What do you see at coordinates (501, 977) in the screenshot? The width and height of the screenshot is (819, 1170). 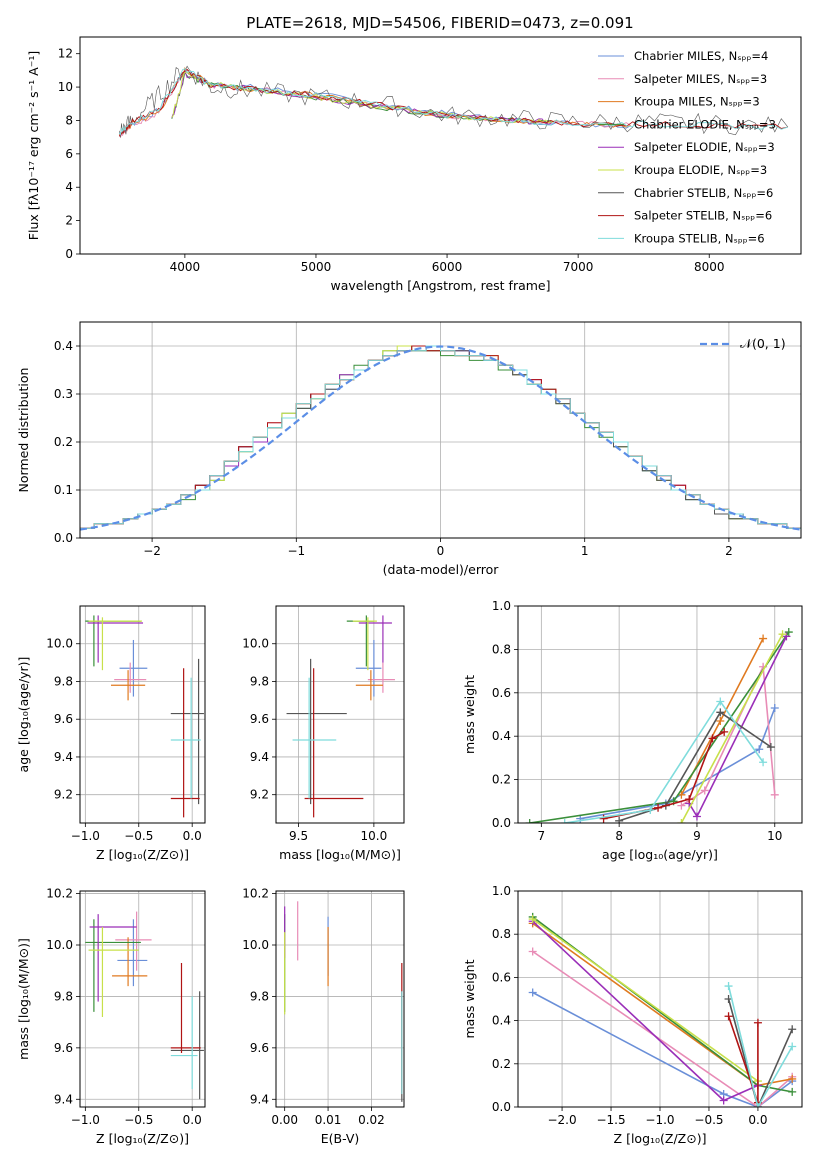 I see `y-tick-label: 0.6` at bounding box center [501, 977].